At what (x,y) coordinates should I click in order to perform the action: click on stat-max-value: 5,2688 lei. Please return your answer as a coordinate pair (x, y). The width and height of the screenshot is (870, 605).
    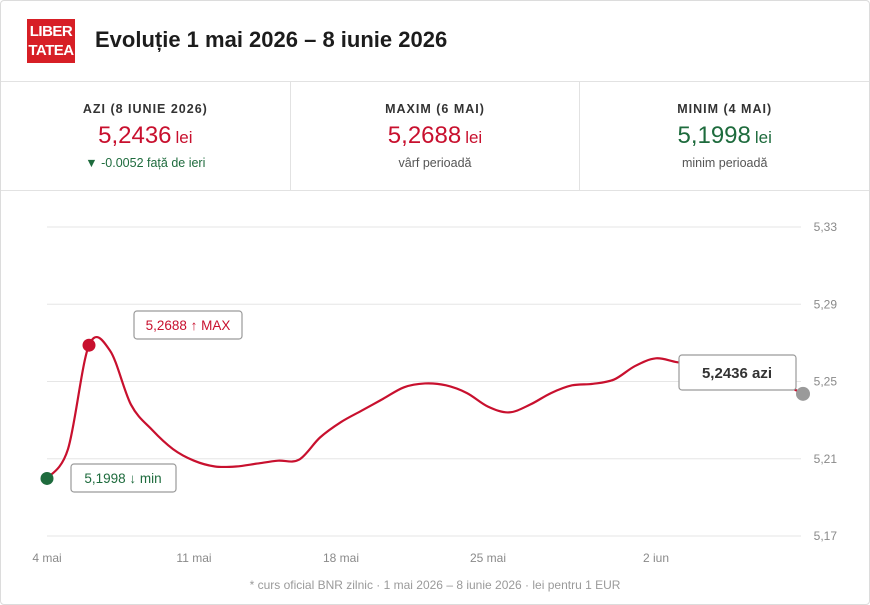
    Looking at the image, I should click on (435, 136).